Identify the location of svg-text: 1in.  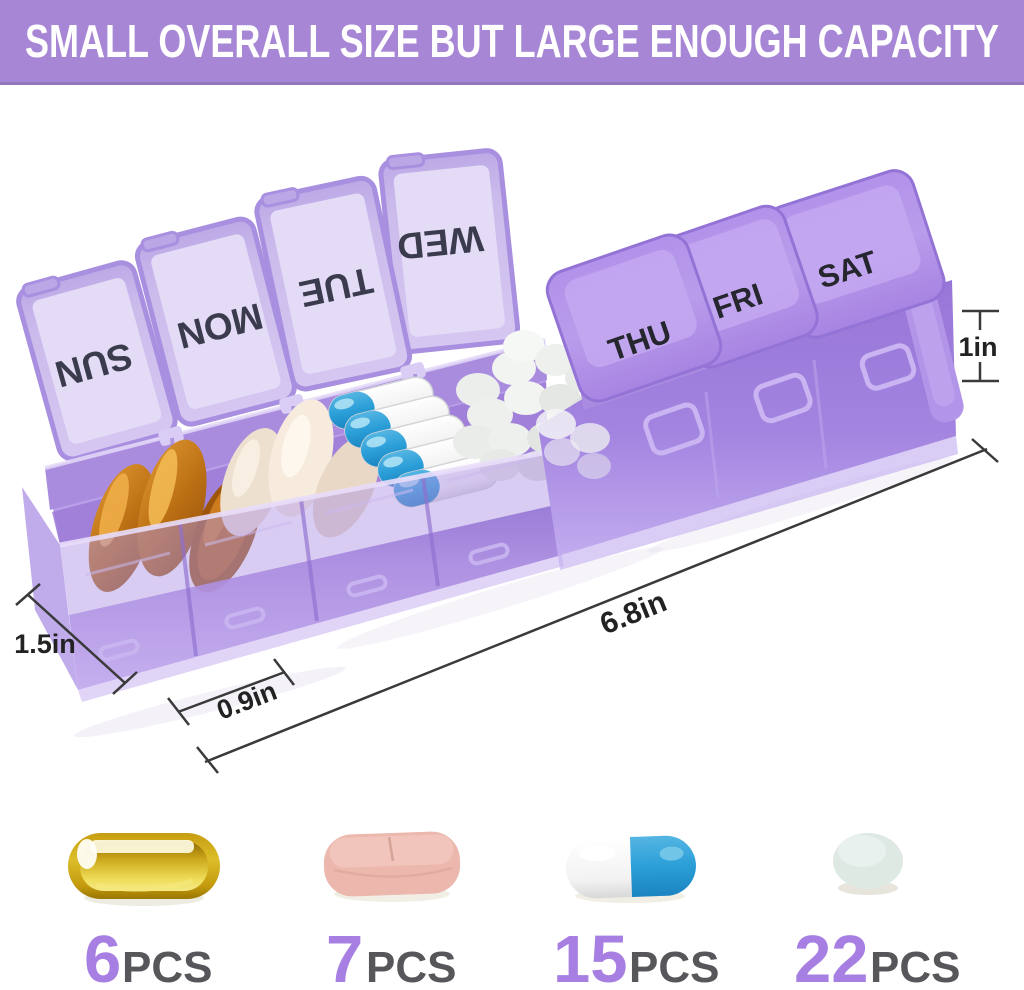
(977, 347).